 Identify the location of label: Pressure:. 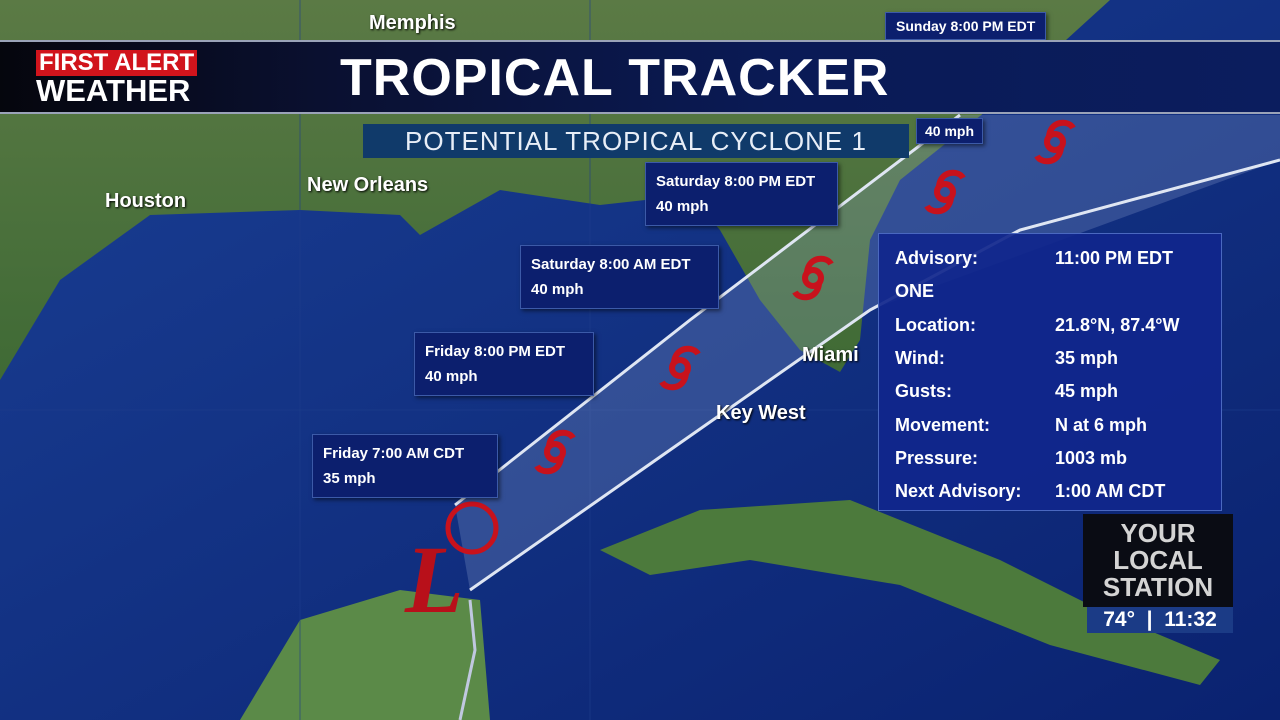
(937, 457).